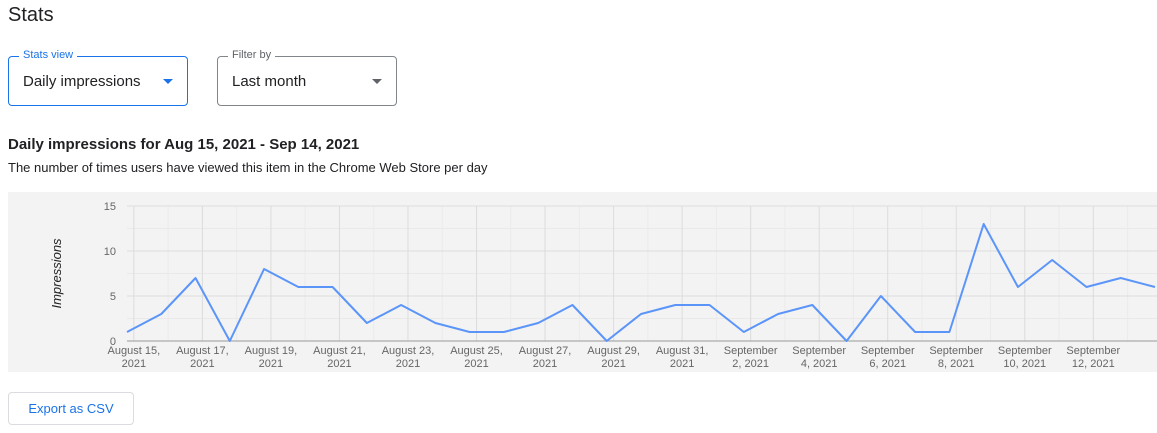 The height and width of the screenshot is (433, 1157). Describe the element at coordinates (887, 364) in the screenshot. I see `x-tick-label: 6, 2021` at that location.